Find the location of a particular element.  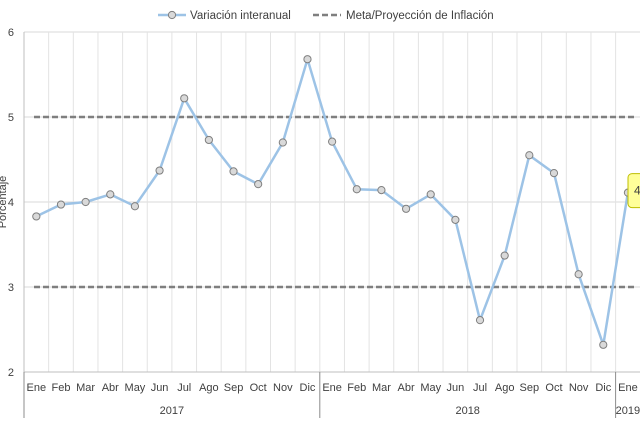

callout-label: 4 is located at coordinates (637, 191).